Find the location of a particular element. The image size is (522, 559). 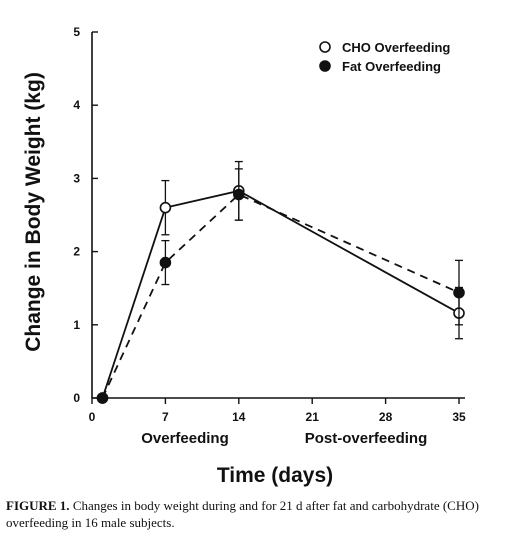

x-tick-label: 7 is located at coordinates (165, 417).